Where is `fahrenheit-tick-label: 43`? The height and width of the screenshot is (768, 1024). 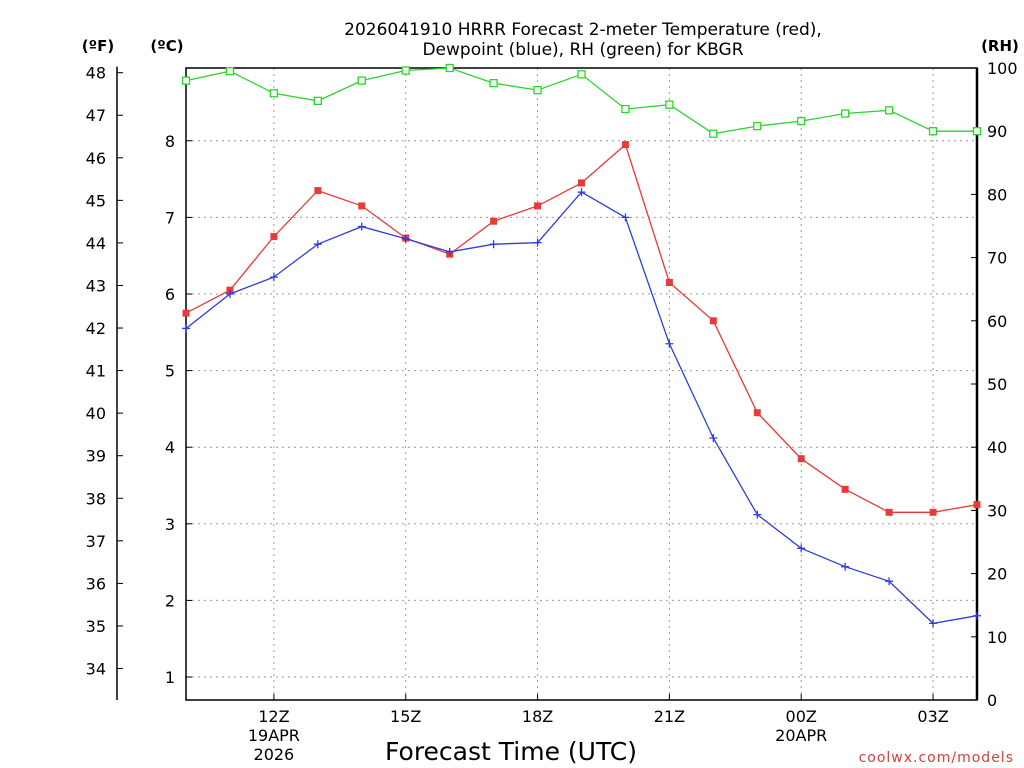 fahrenheit-tick-label: 43 is located at coordinates (96, 285).